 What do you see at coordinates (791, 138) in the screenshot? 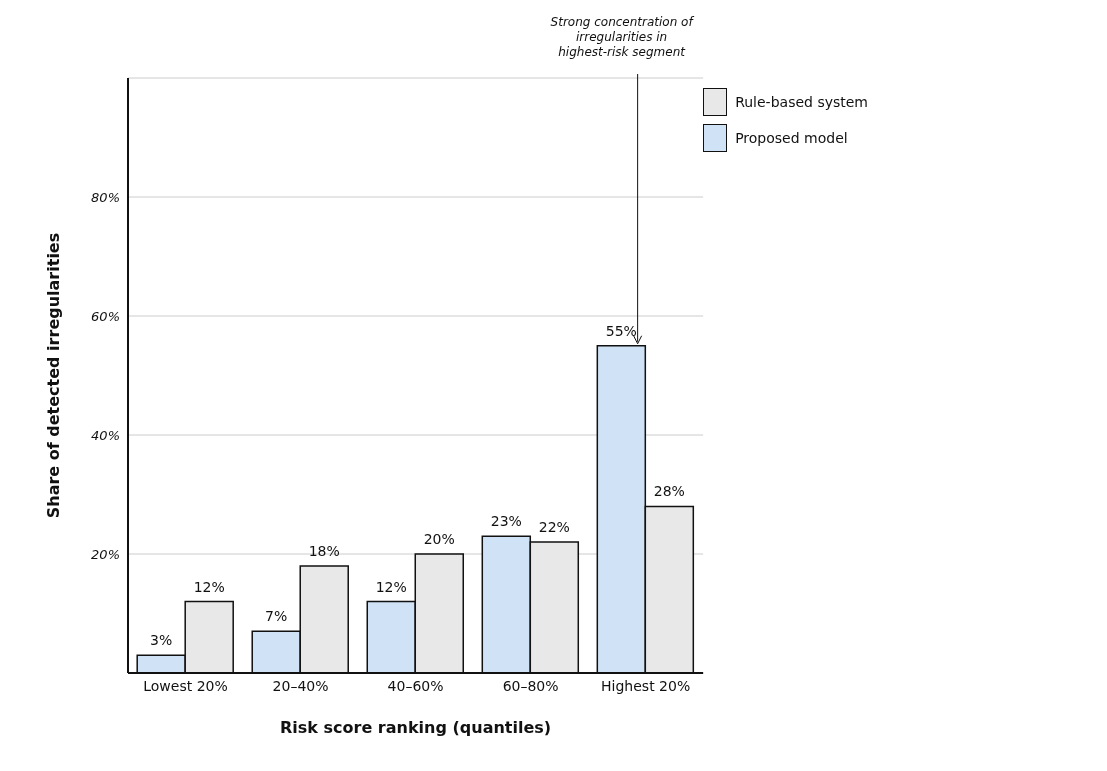
I see `legend-label: Proposed model` at bounding box center [791, 138].